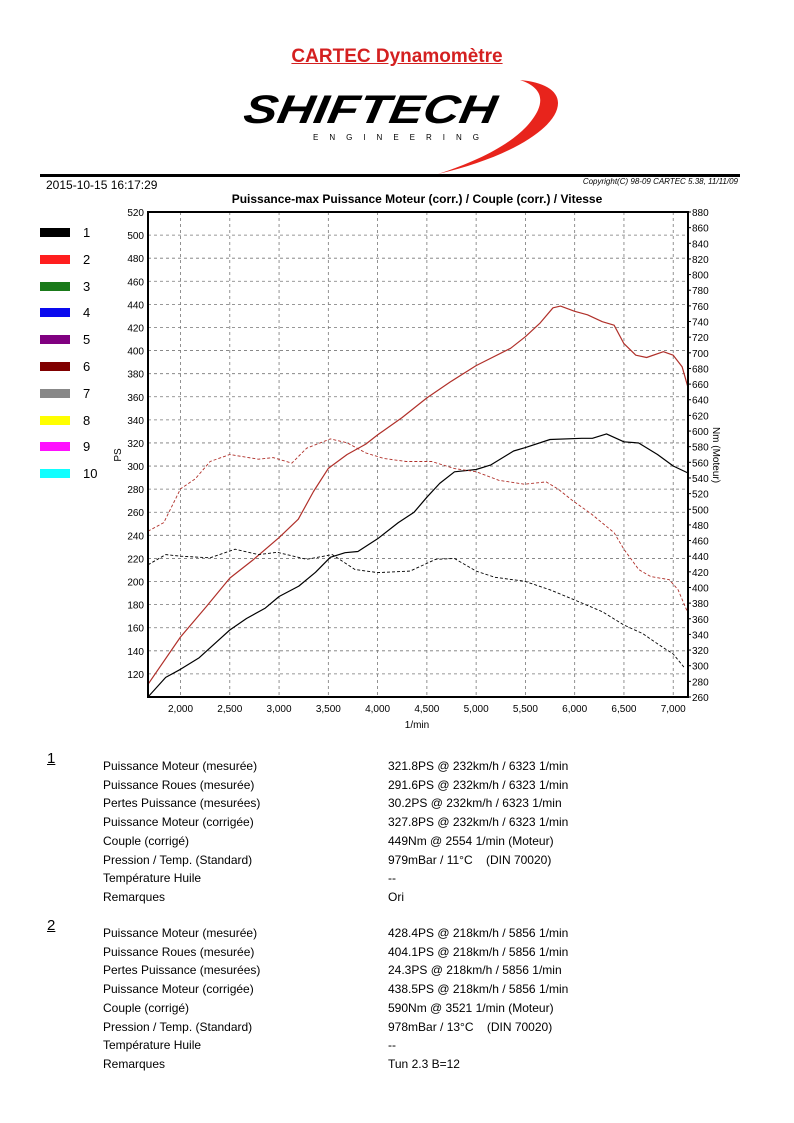 The image size is (794, 1123). I want to click on y-right-tick-label: 760, so click(700, 307).